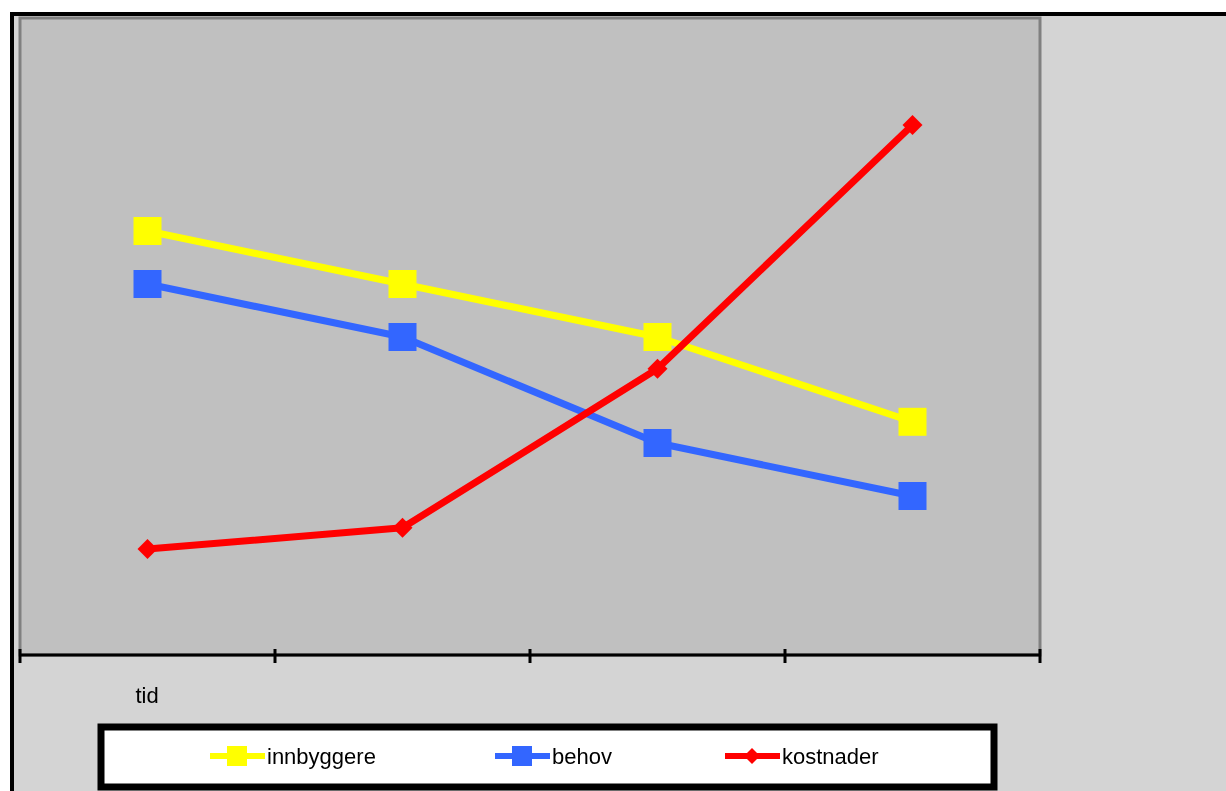  What do you see at coordinates (582, 756) in the screenshot?
I see `legend-label: behov` at bounding box center [582, 756].